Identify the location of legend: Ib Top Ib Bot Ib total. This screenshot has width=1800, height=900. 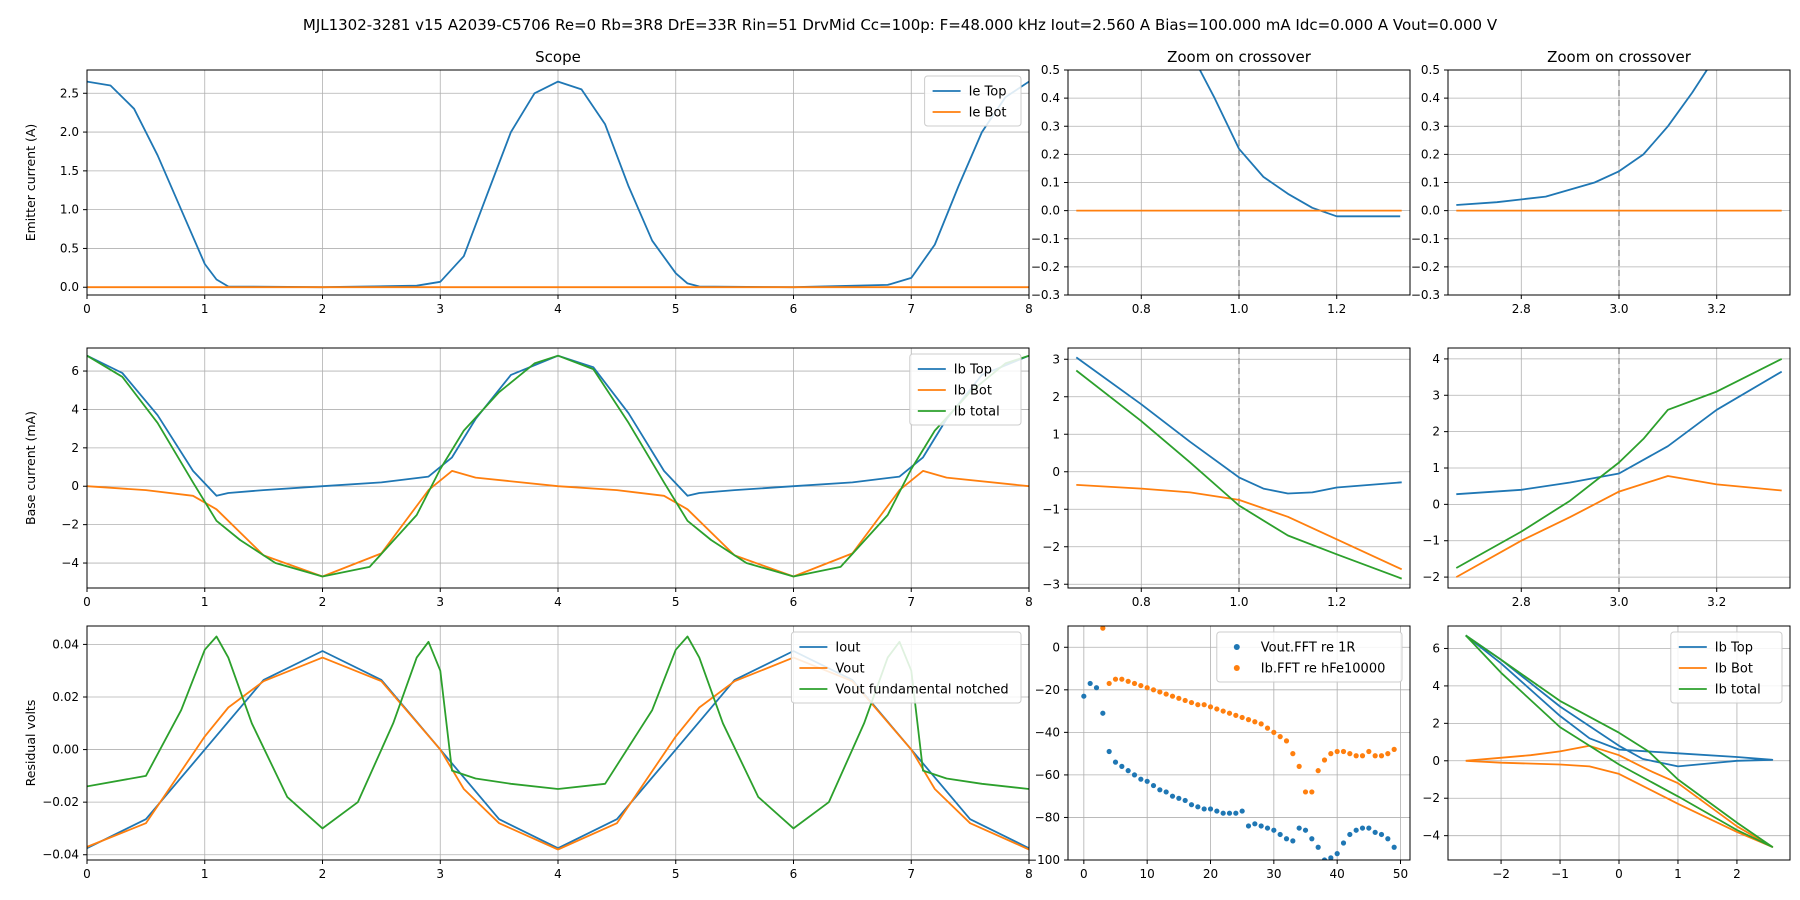
(1726, 667).